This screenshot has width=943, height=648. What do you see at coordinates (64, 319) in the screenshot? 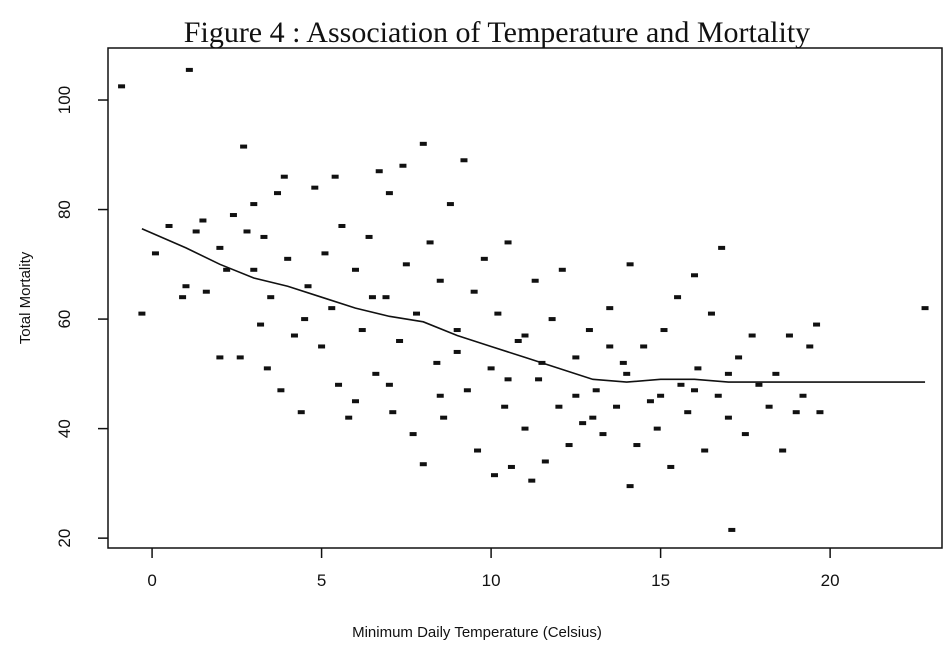
I see `y-tick-label: 60` at bounding box center [64, 319].